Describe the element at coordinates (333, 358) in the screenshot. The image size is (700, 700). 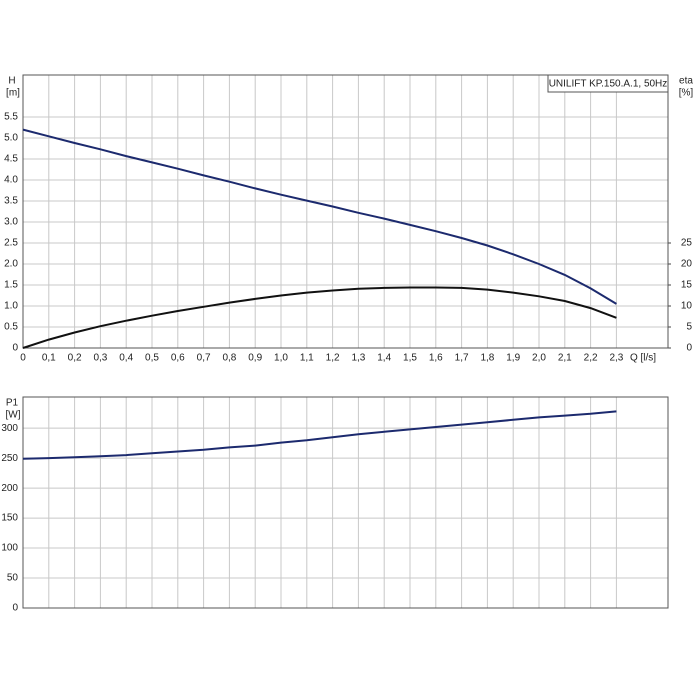
I see `x-tick-label: 1,2` at that location.